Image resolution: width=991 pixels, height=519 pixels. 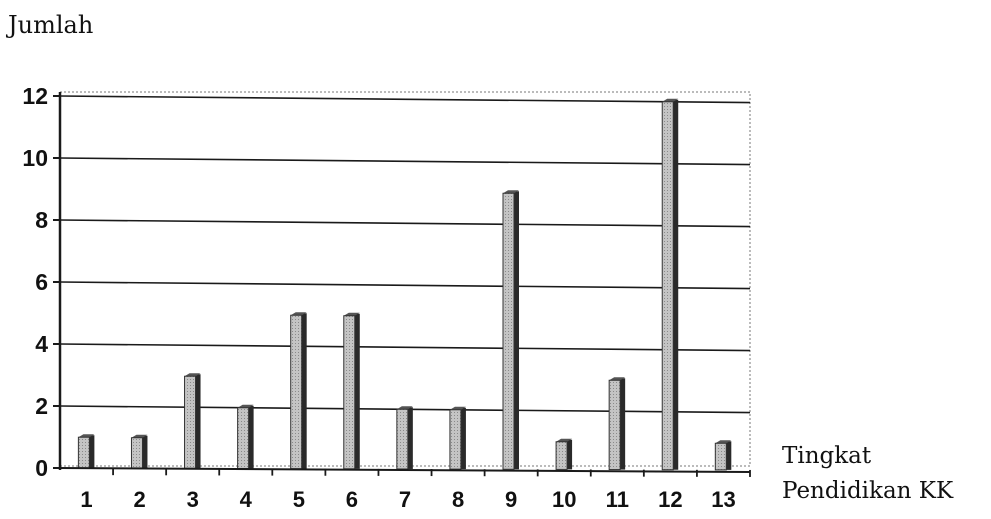 I want to click on x-ticks: 1 2 3 4 5 6 7 8 9 10 11 12 13, so click(x=415, y=490).